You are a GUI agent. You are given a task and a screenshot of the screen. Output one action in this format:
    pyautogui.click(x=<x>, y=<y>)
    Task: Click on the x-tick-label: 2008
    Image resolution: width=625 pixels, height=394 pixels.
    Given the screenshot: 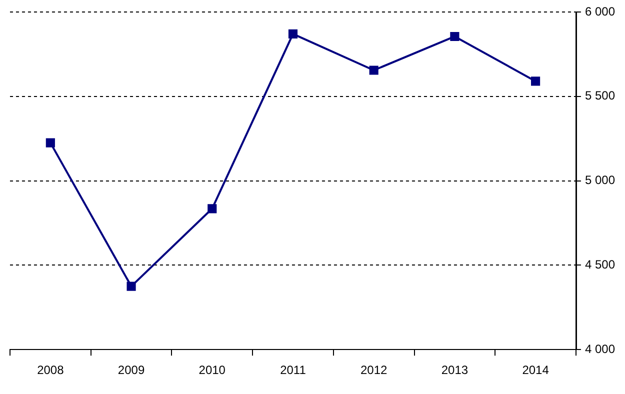 What is the action you would take?
    pyautogui.click(x=50, y=370)
    